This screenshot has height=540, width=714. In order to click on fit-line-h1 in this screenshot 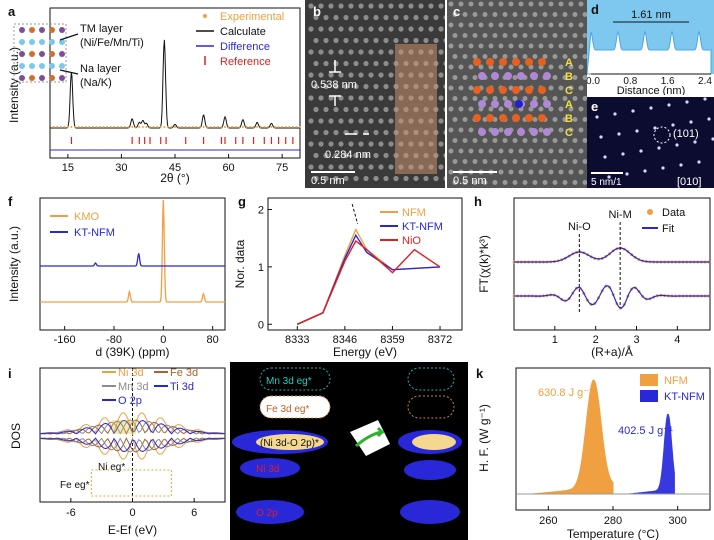, I will do `click(612, 255)`.